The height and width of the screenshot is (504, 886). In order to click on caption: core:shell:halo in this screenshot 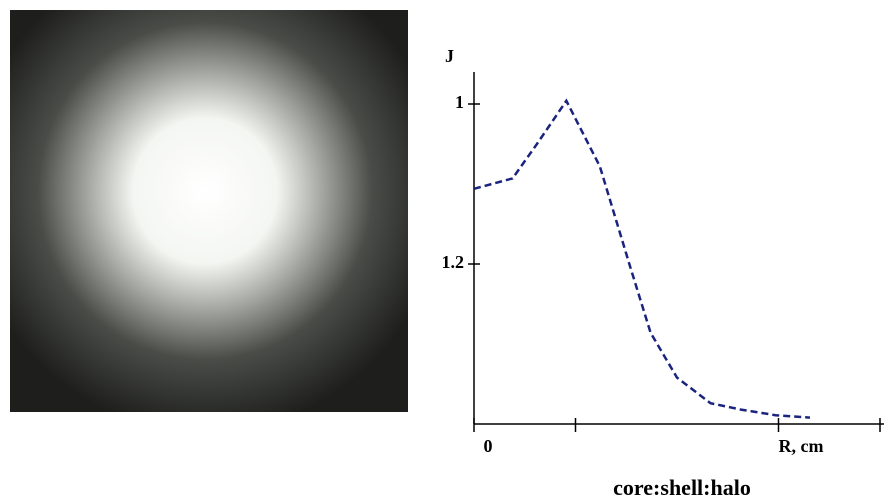, I will do `click(682, 487)`.